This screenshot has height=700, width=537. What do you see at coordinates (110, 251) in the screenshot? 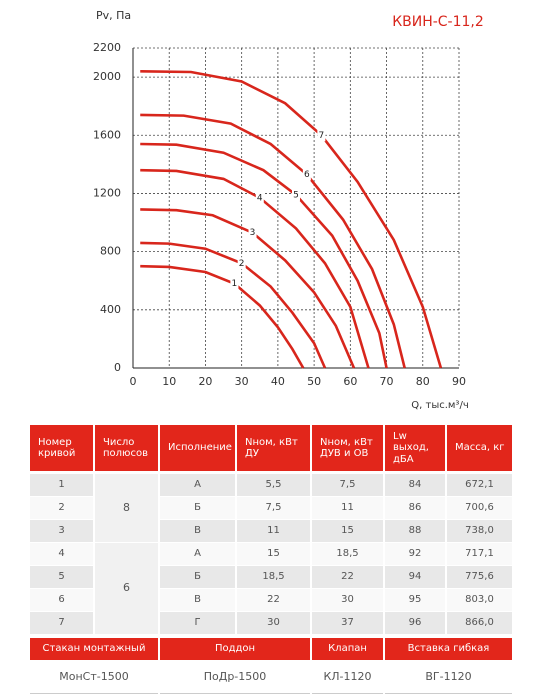
I see `y-tick-label: 800` at bounding box center [110, 251].